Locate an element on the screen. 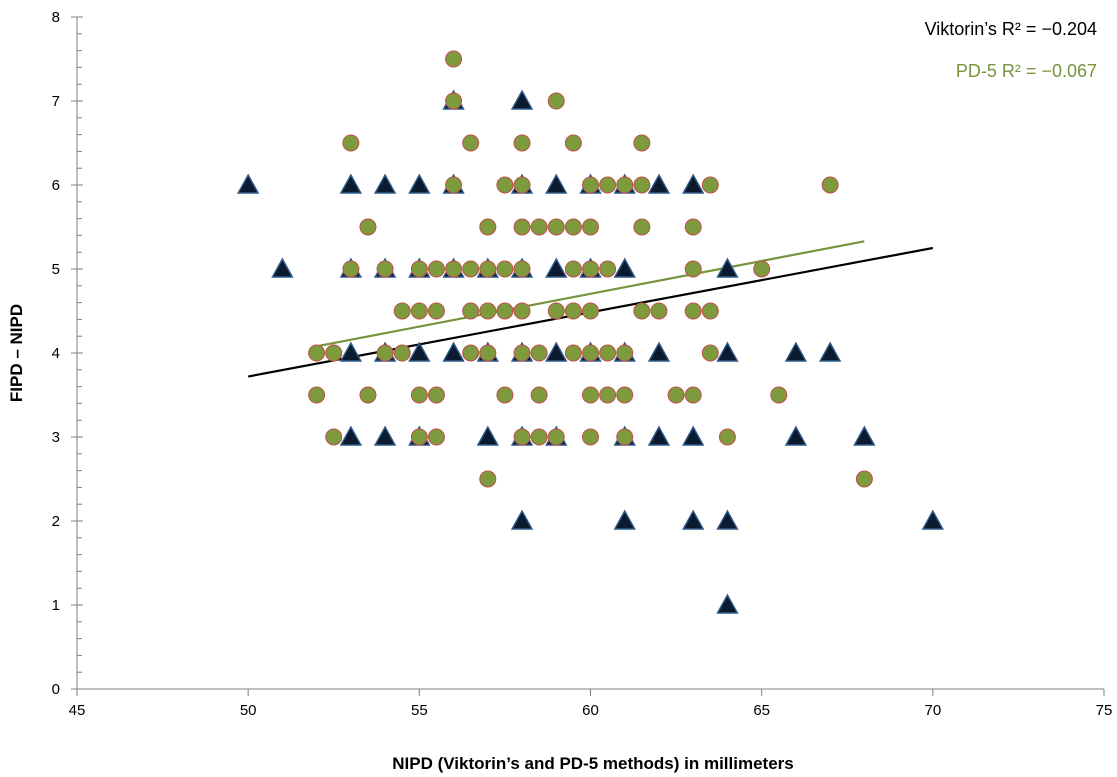 The height and width of the screenshot is (777, 1117). y-tick-label: 4 is located at coordinates (56, 353).